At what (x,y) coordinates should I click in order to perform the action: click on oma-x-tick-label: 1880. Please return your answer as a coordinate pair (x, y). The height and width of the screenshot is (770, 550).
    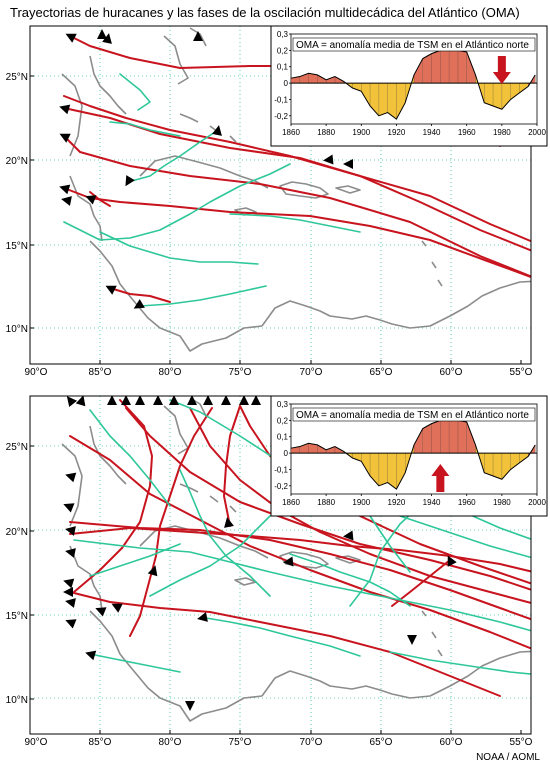
    Looking at the image, I should click on (326, 132).